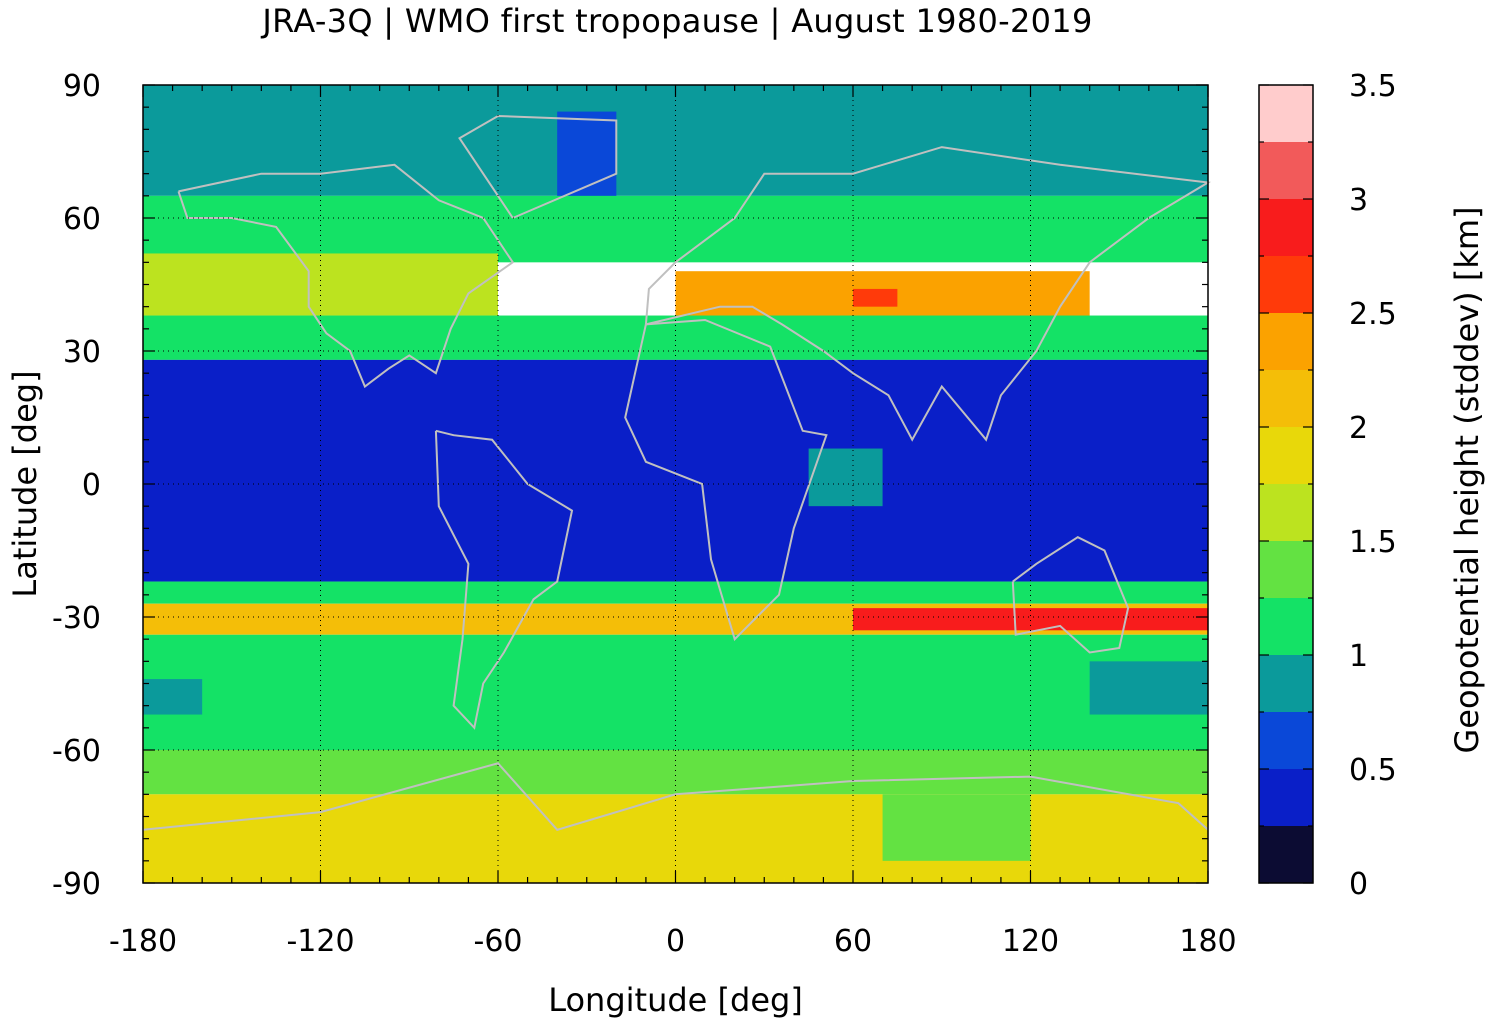 This screenshot has height=1029, width=1495. Describe the element at coordinates (82, 86) in the screenshot. I see `y-tick-label: 90` at that location.